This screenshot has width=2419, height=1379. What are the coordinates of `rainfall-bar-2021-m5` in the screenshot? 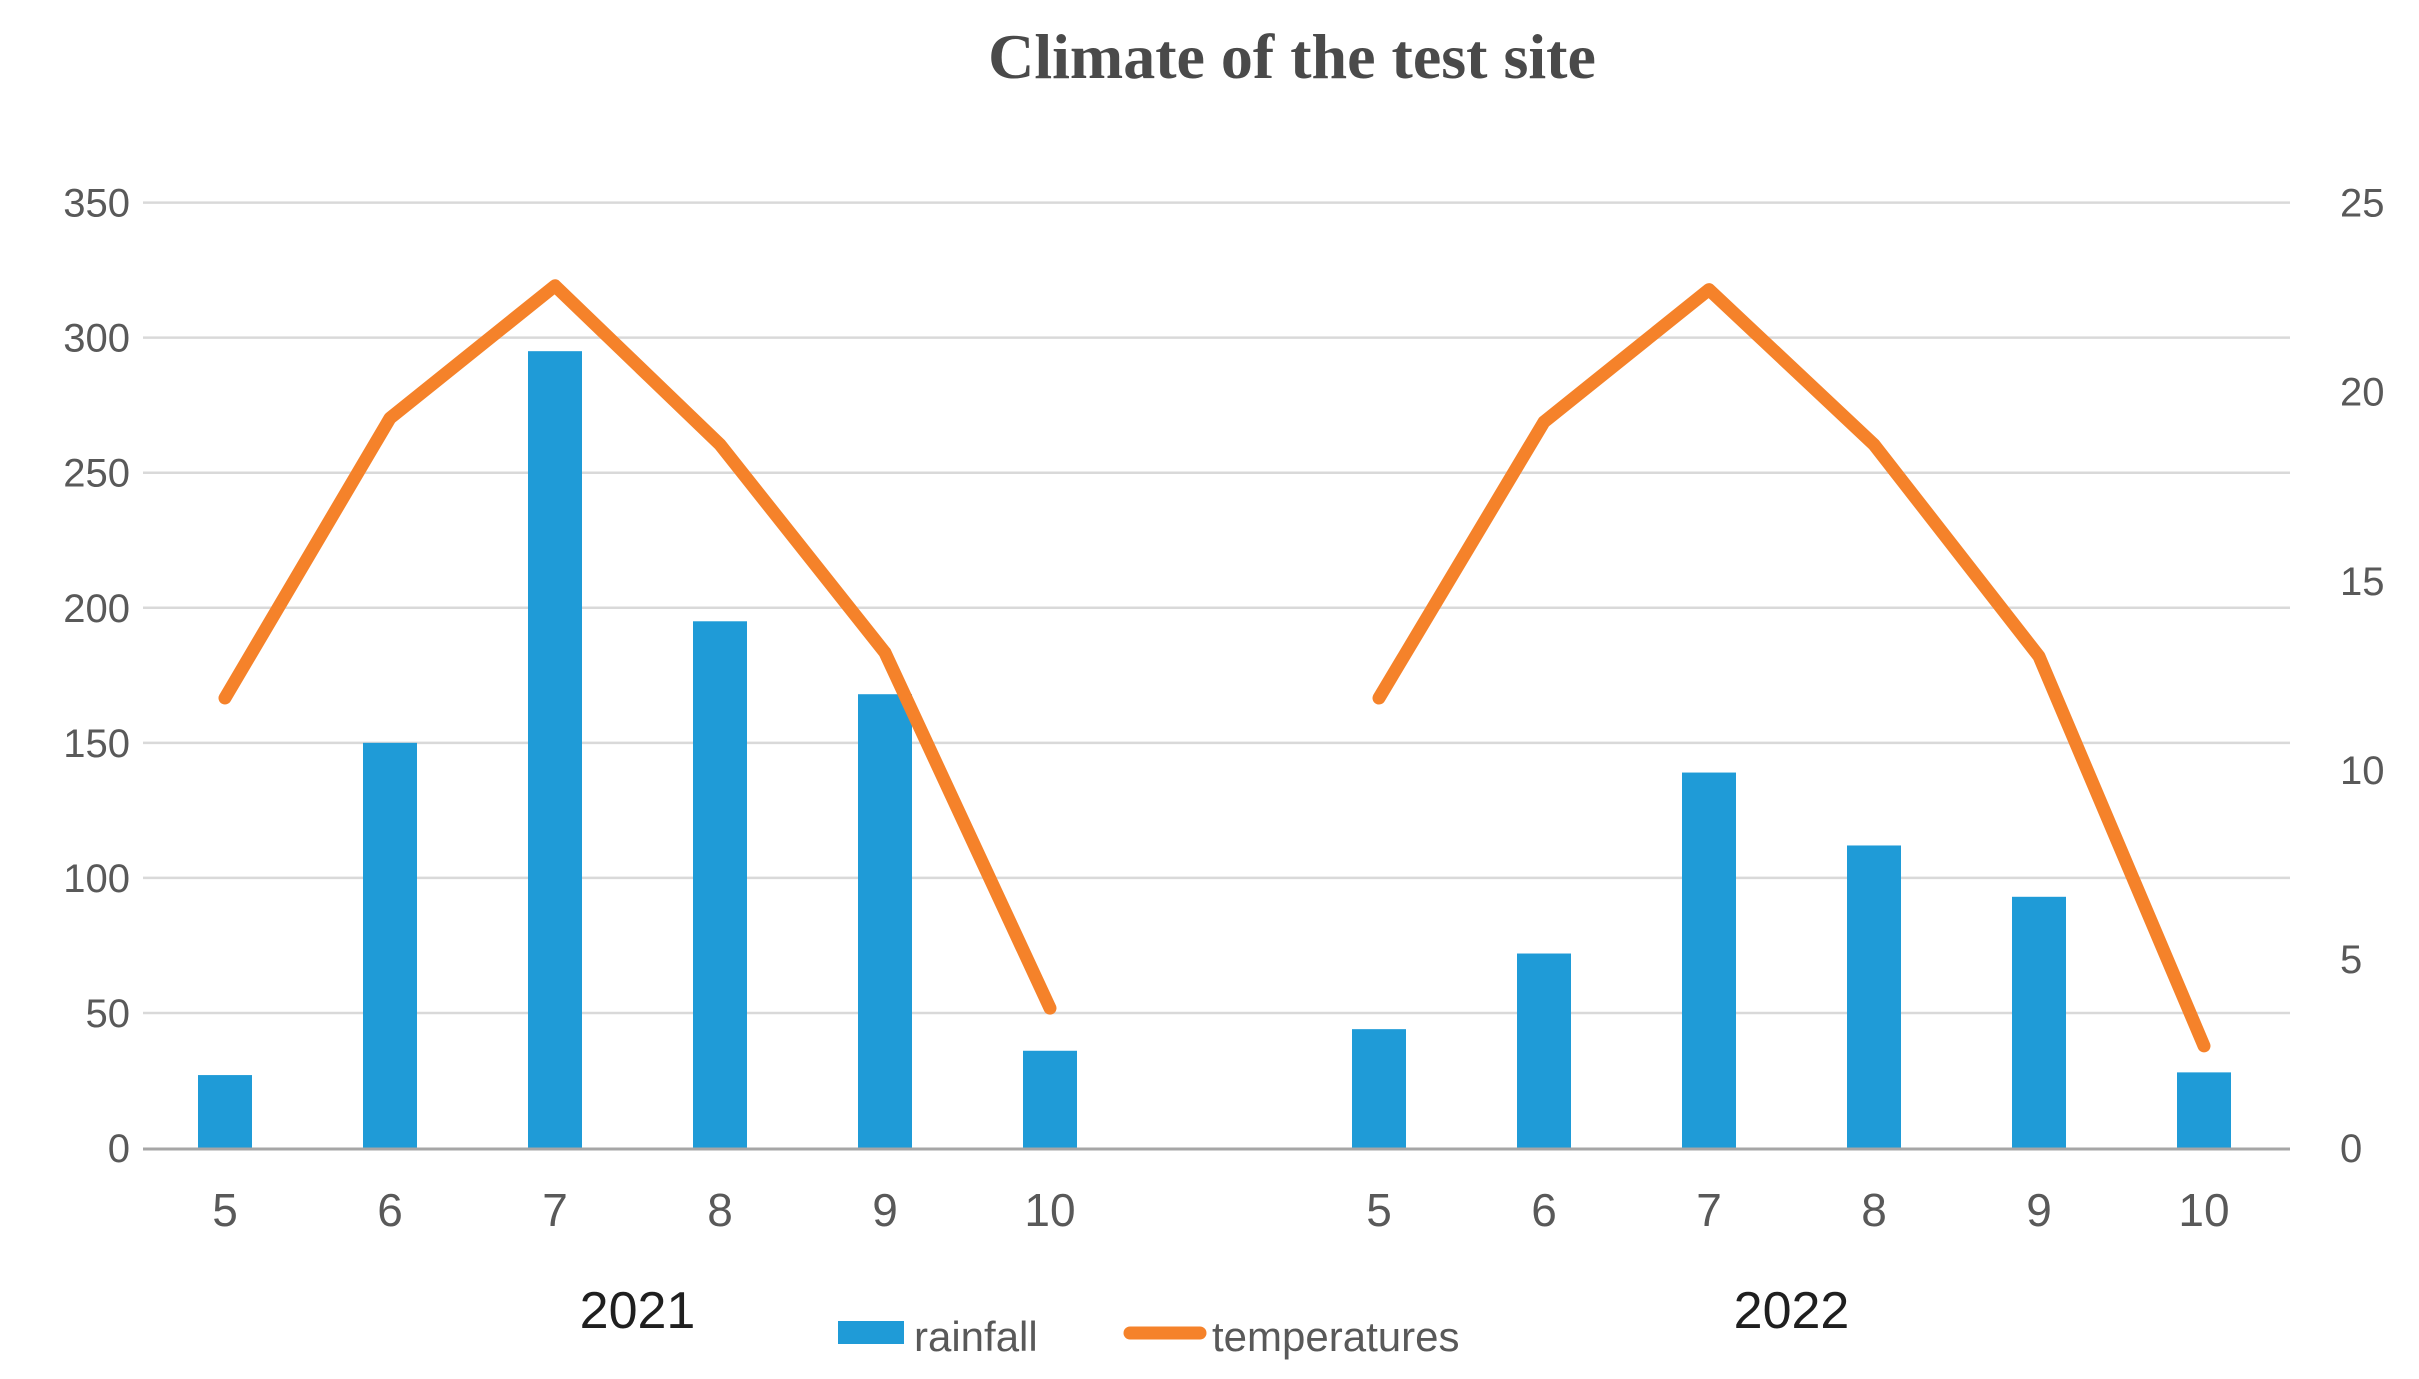 It's located at (225, 1112).